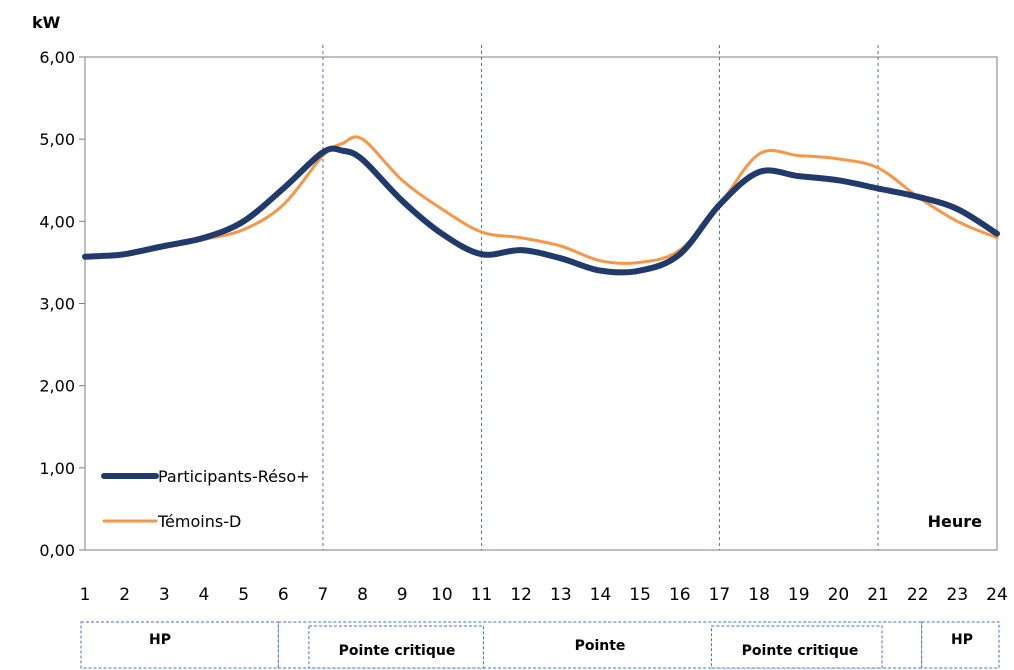 The height and width of the screenshot is (670, 1014). Describe the element at coordinates (402, 595) in the screenshot. I see `x-tick-label: 9` at that location.